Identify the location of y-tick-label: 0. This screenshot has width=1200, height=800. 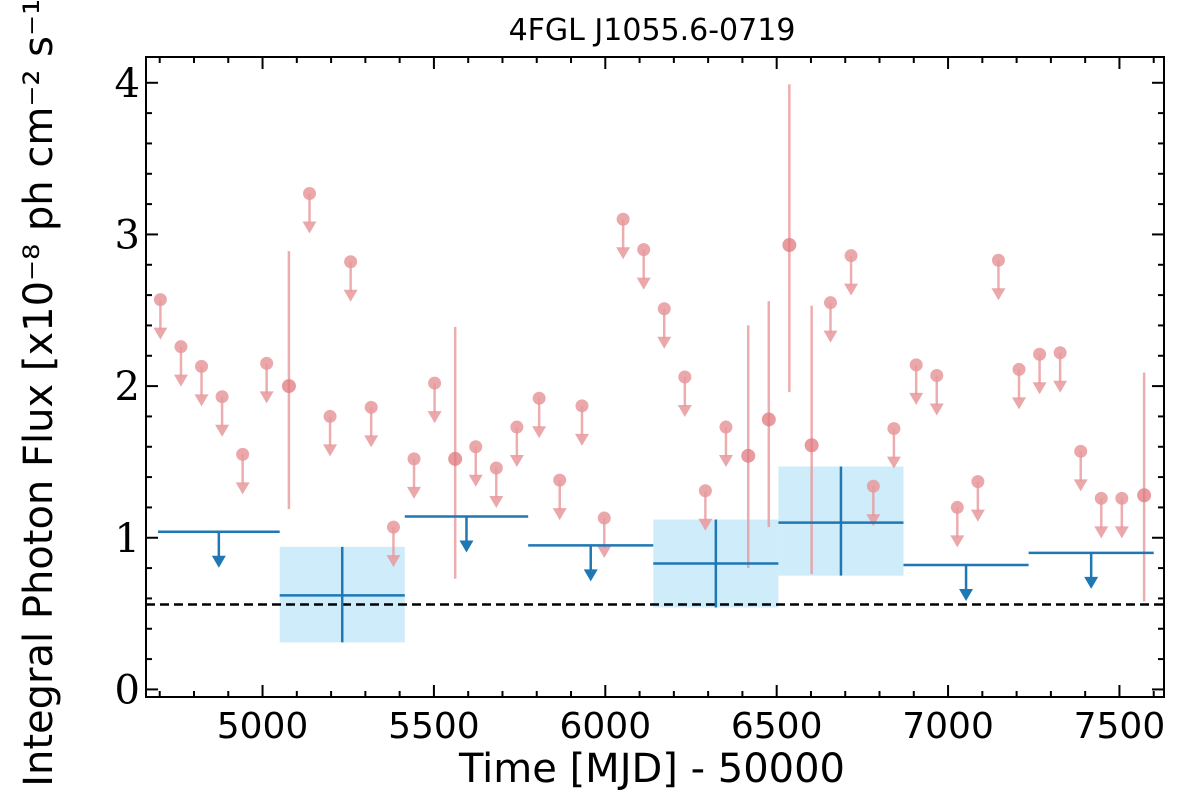
(127, 690).